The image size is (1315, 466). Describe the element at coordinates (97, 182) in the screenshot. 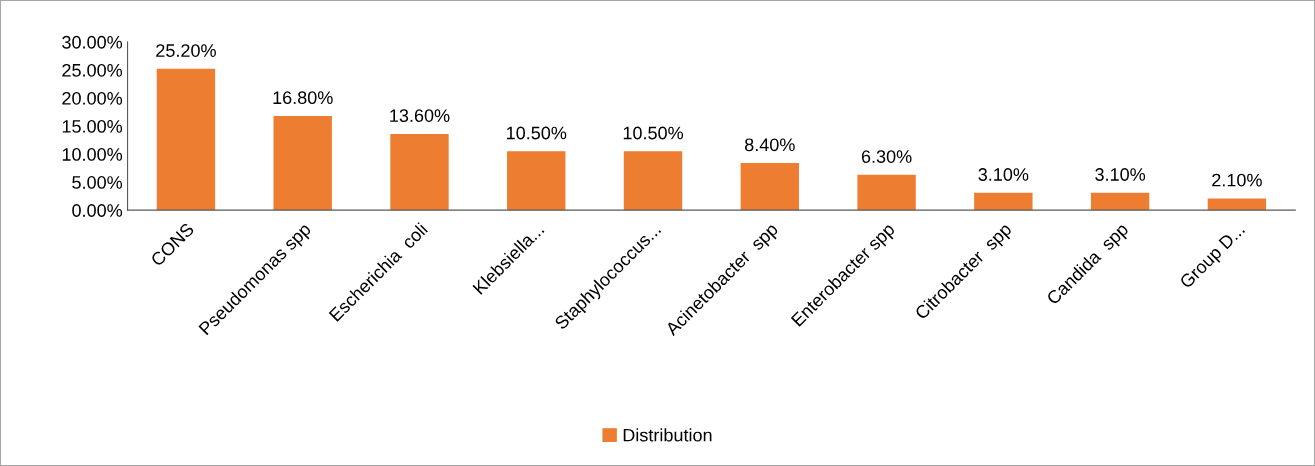

I see `y-tick-label: 5.00%` at that location.